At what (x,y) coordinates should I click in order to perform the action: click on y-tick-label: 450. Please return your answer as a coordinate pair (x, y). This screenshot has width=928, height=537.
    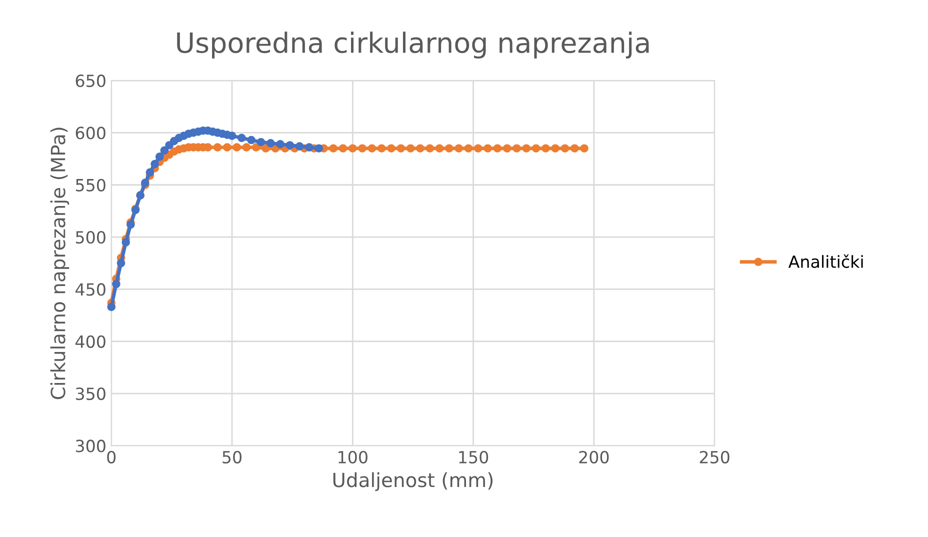
    Looking at the image, I should click on (91, 289).